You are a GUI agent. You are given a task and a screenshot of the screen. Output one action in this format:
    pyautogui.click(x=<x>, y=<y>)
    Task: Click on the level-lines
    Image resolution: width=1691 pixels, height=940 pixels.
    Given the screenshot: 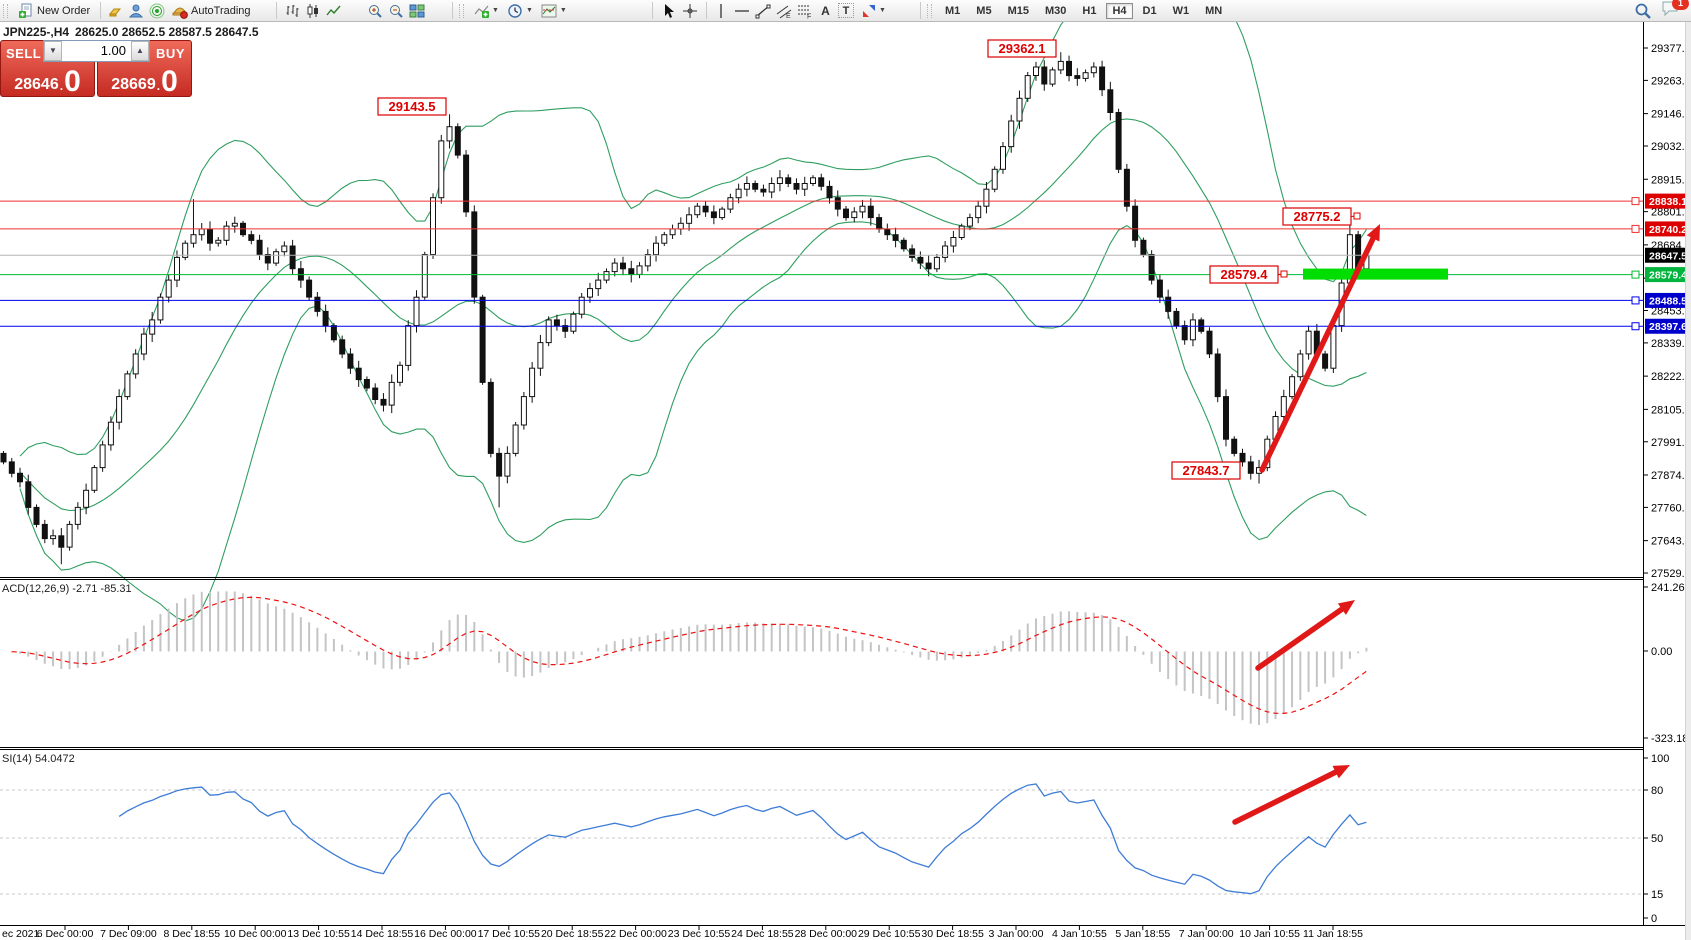 What is the action you would take?
    pyautogui.click(x=821, y=264)
    